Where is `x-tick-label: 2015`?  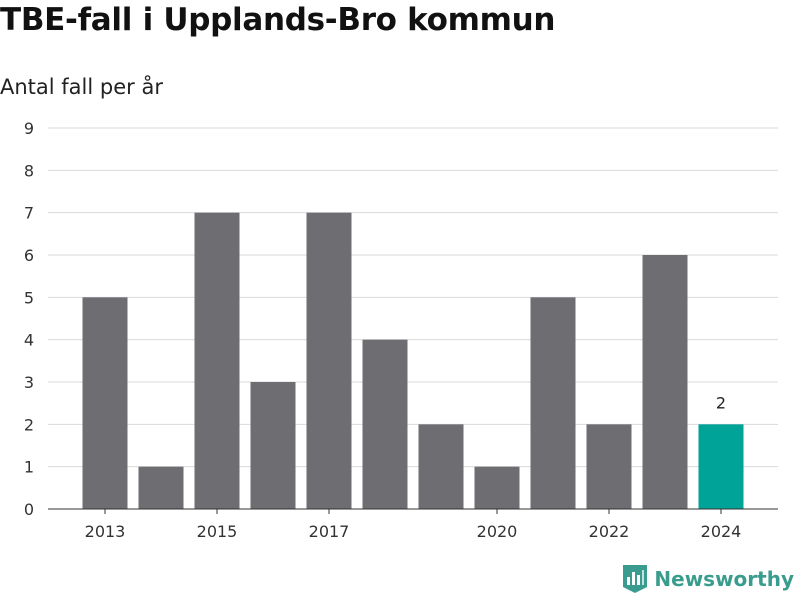 x-tick-label: 2015 is located at coordinates (217, 531).